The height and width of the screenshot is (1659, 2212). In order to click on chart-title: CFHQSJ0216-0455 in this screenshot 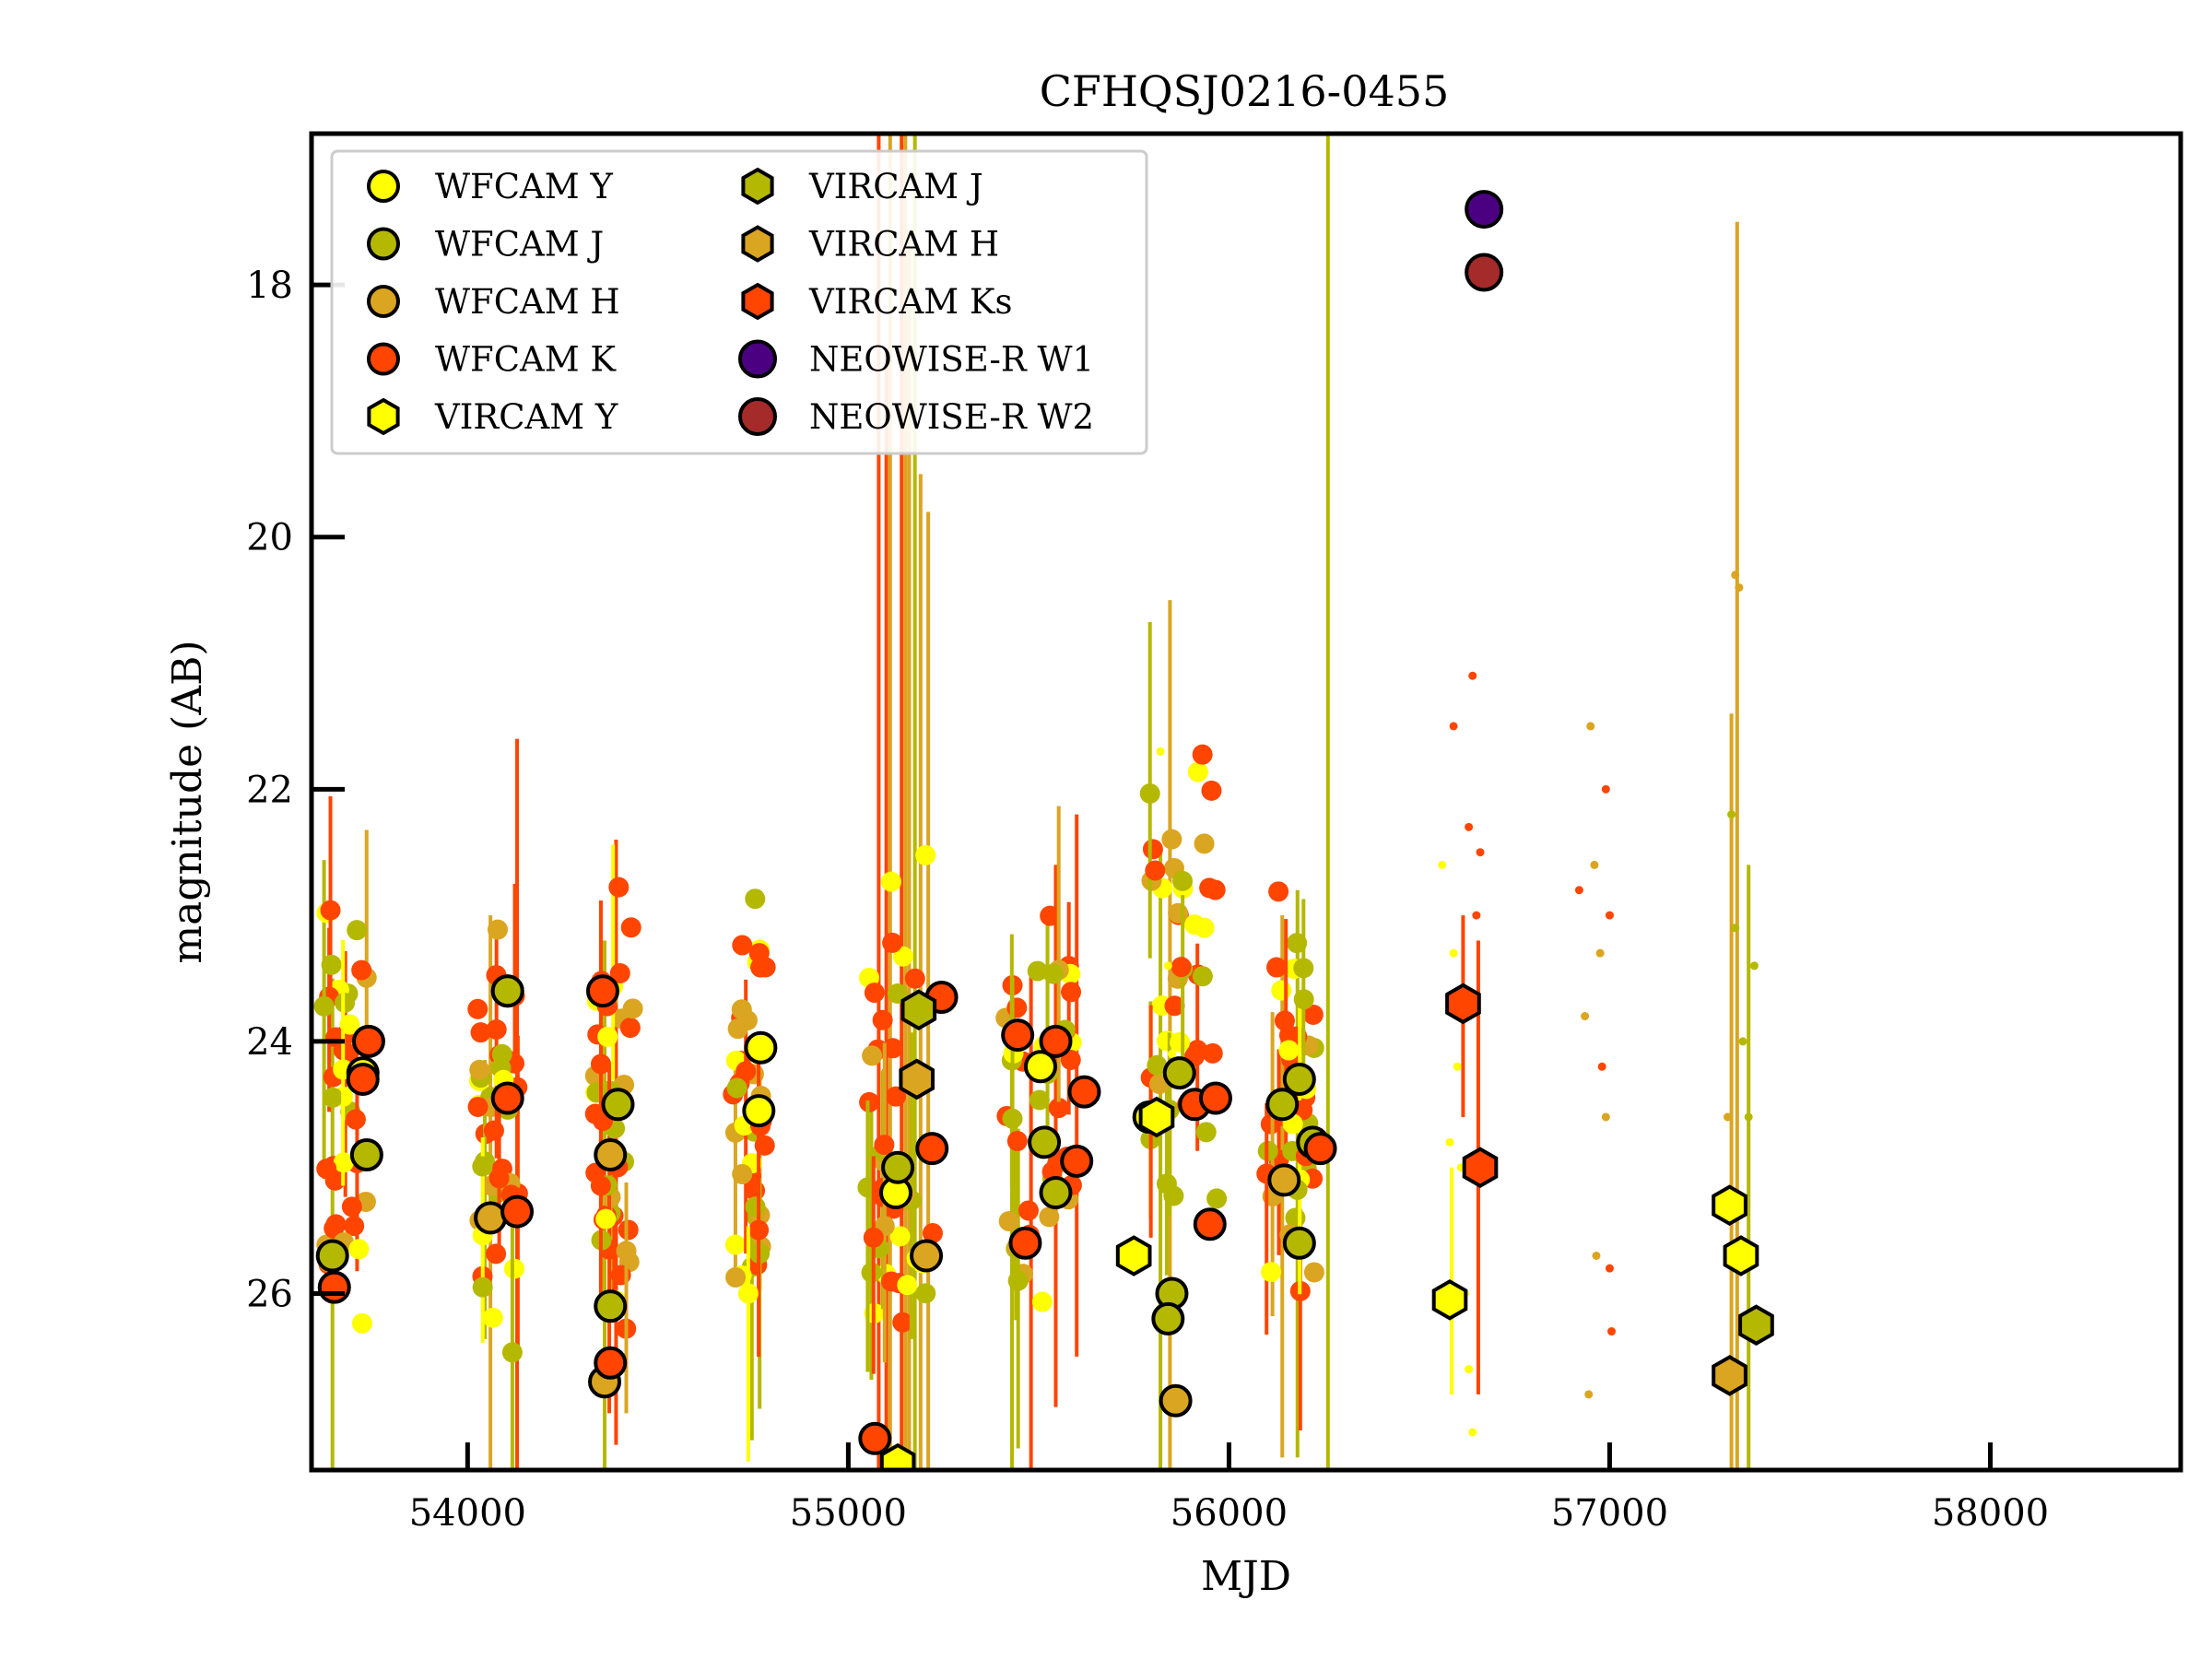, I will do `click(1245, 91)`.